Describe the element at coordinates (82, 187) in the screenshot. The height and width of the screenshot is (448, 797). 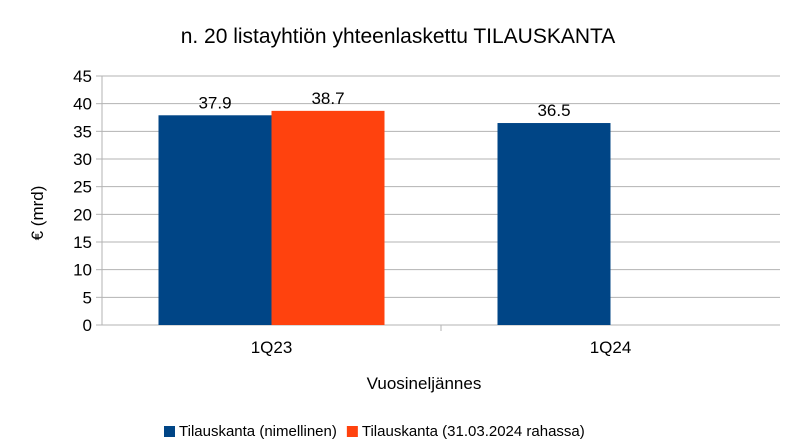
I see `y-tick-label: 25` at that location.